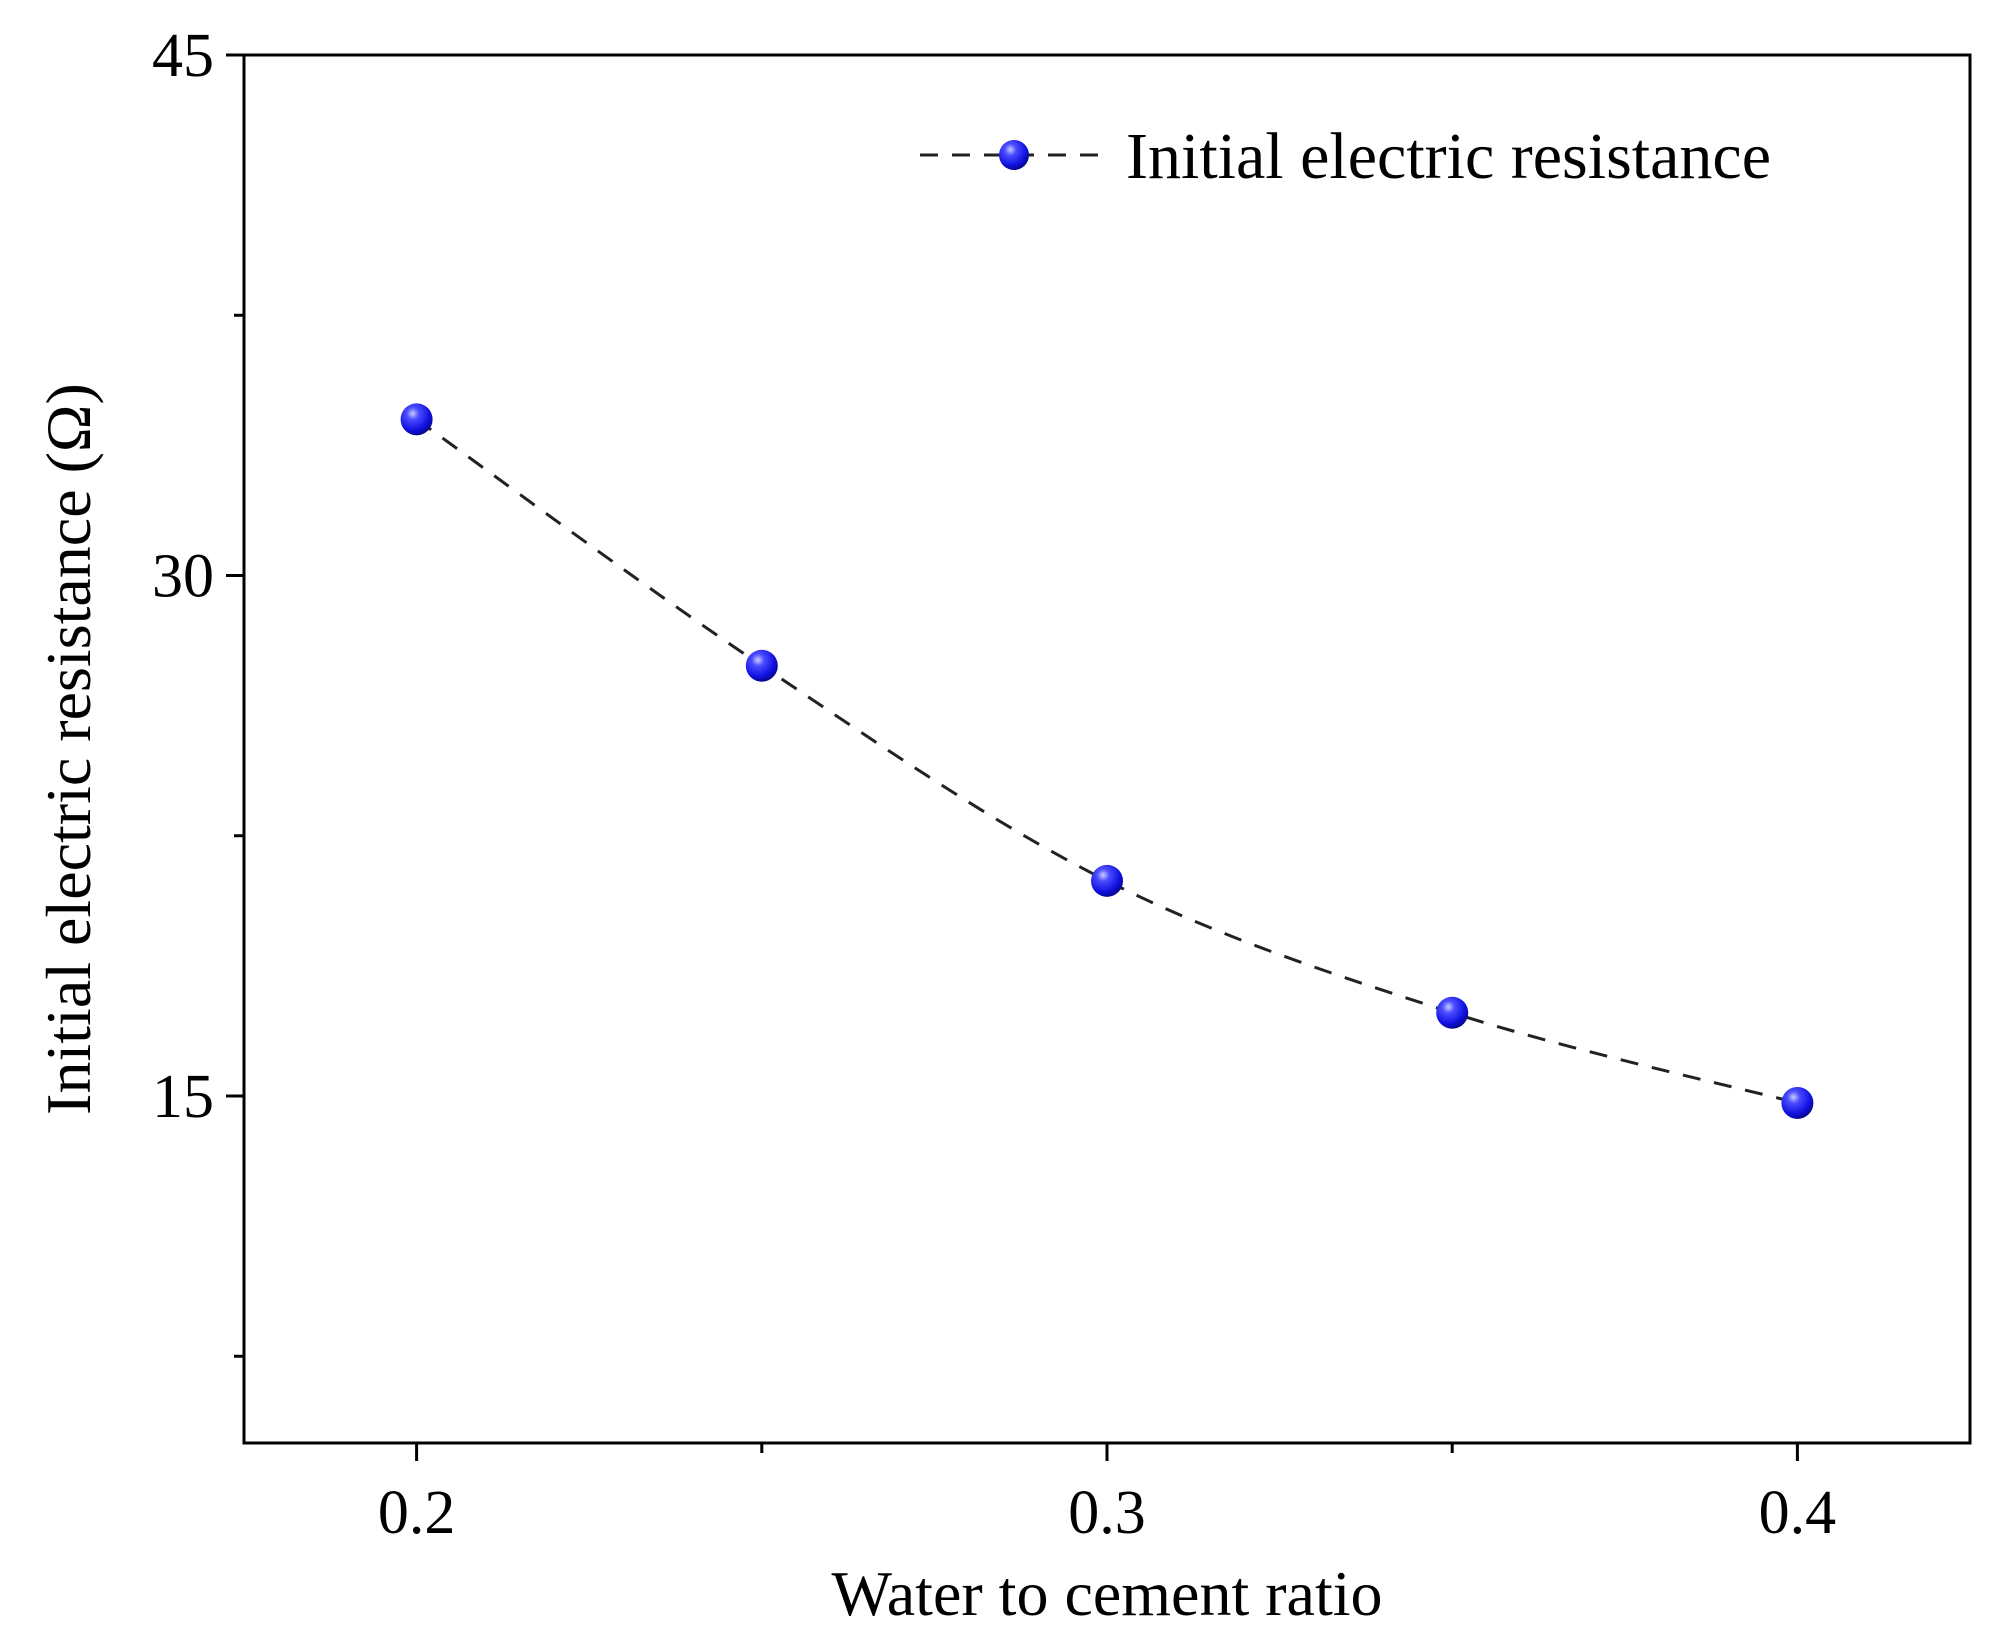  Describe the element at coordinates (235, 705) in the screenshot. I see `y-axis-ticks` at that location.